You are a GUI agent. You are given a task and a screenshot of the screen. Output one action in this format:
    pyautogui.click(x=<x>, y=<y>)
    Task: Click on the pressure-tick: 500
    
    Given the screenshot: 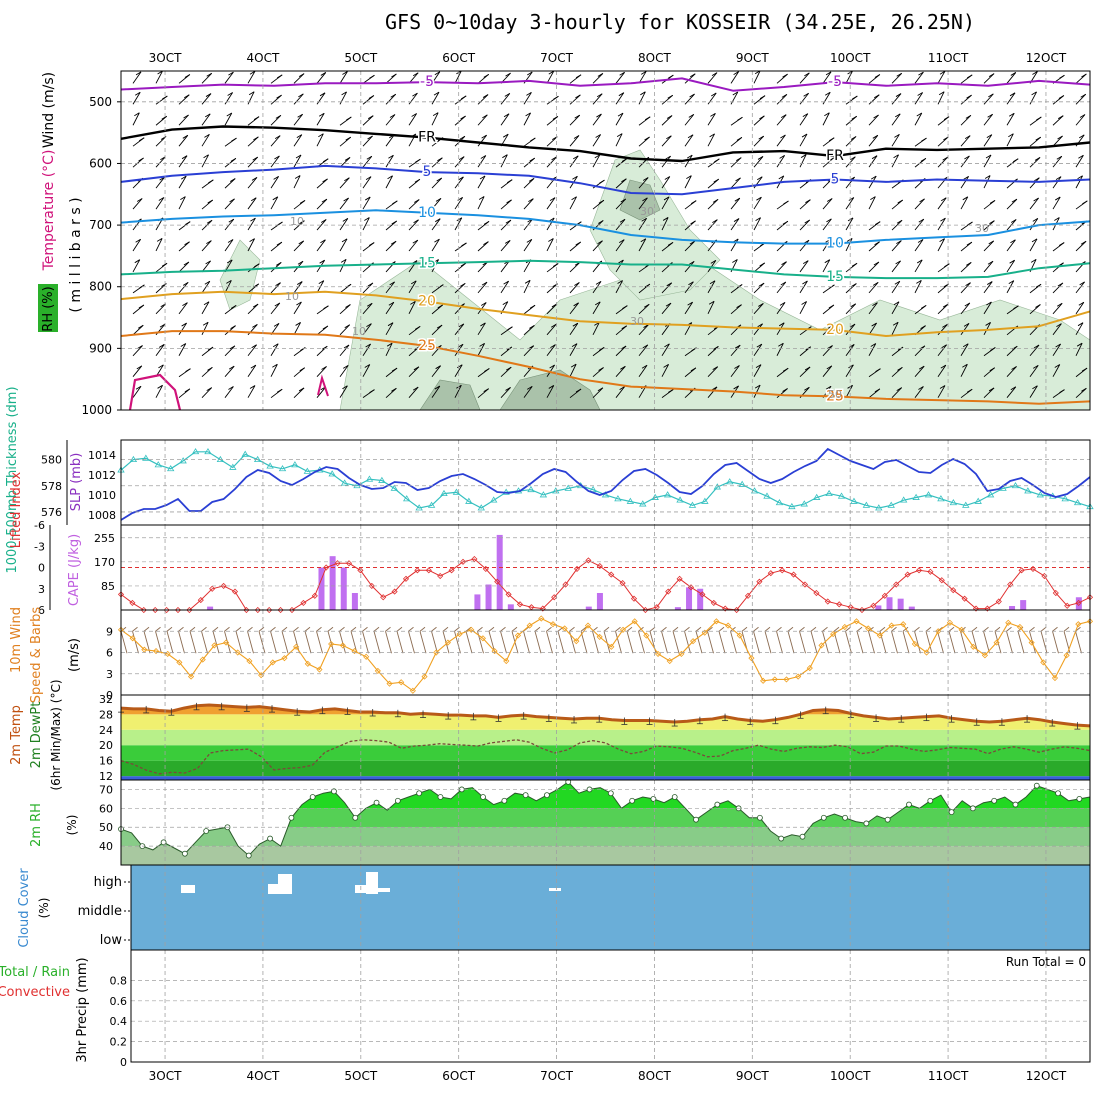 What is the action you would take?
    pyautogui.click(x=100, y=102)
    